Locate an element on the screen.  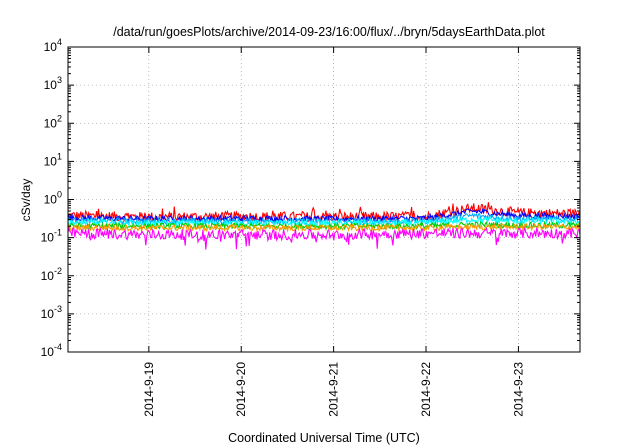
x-tick-label: 2014-9-21 is located at coordinates (334, 389).